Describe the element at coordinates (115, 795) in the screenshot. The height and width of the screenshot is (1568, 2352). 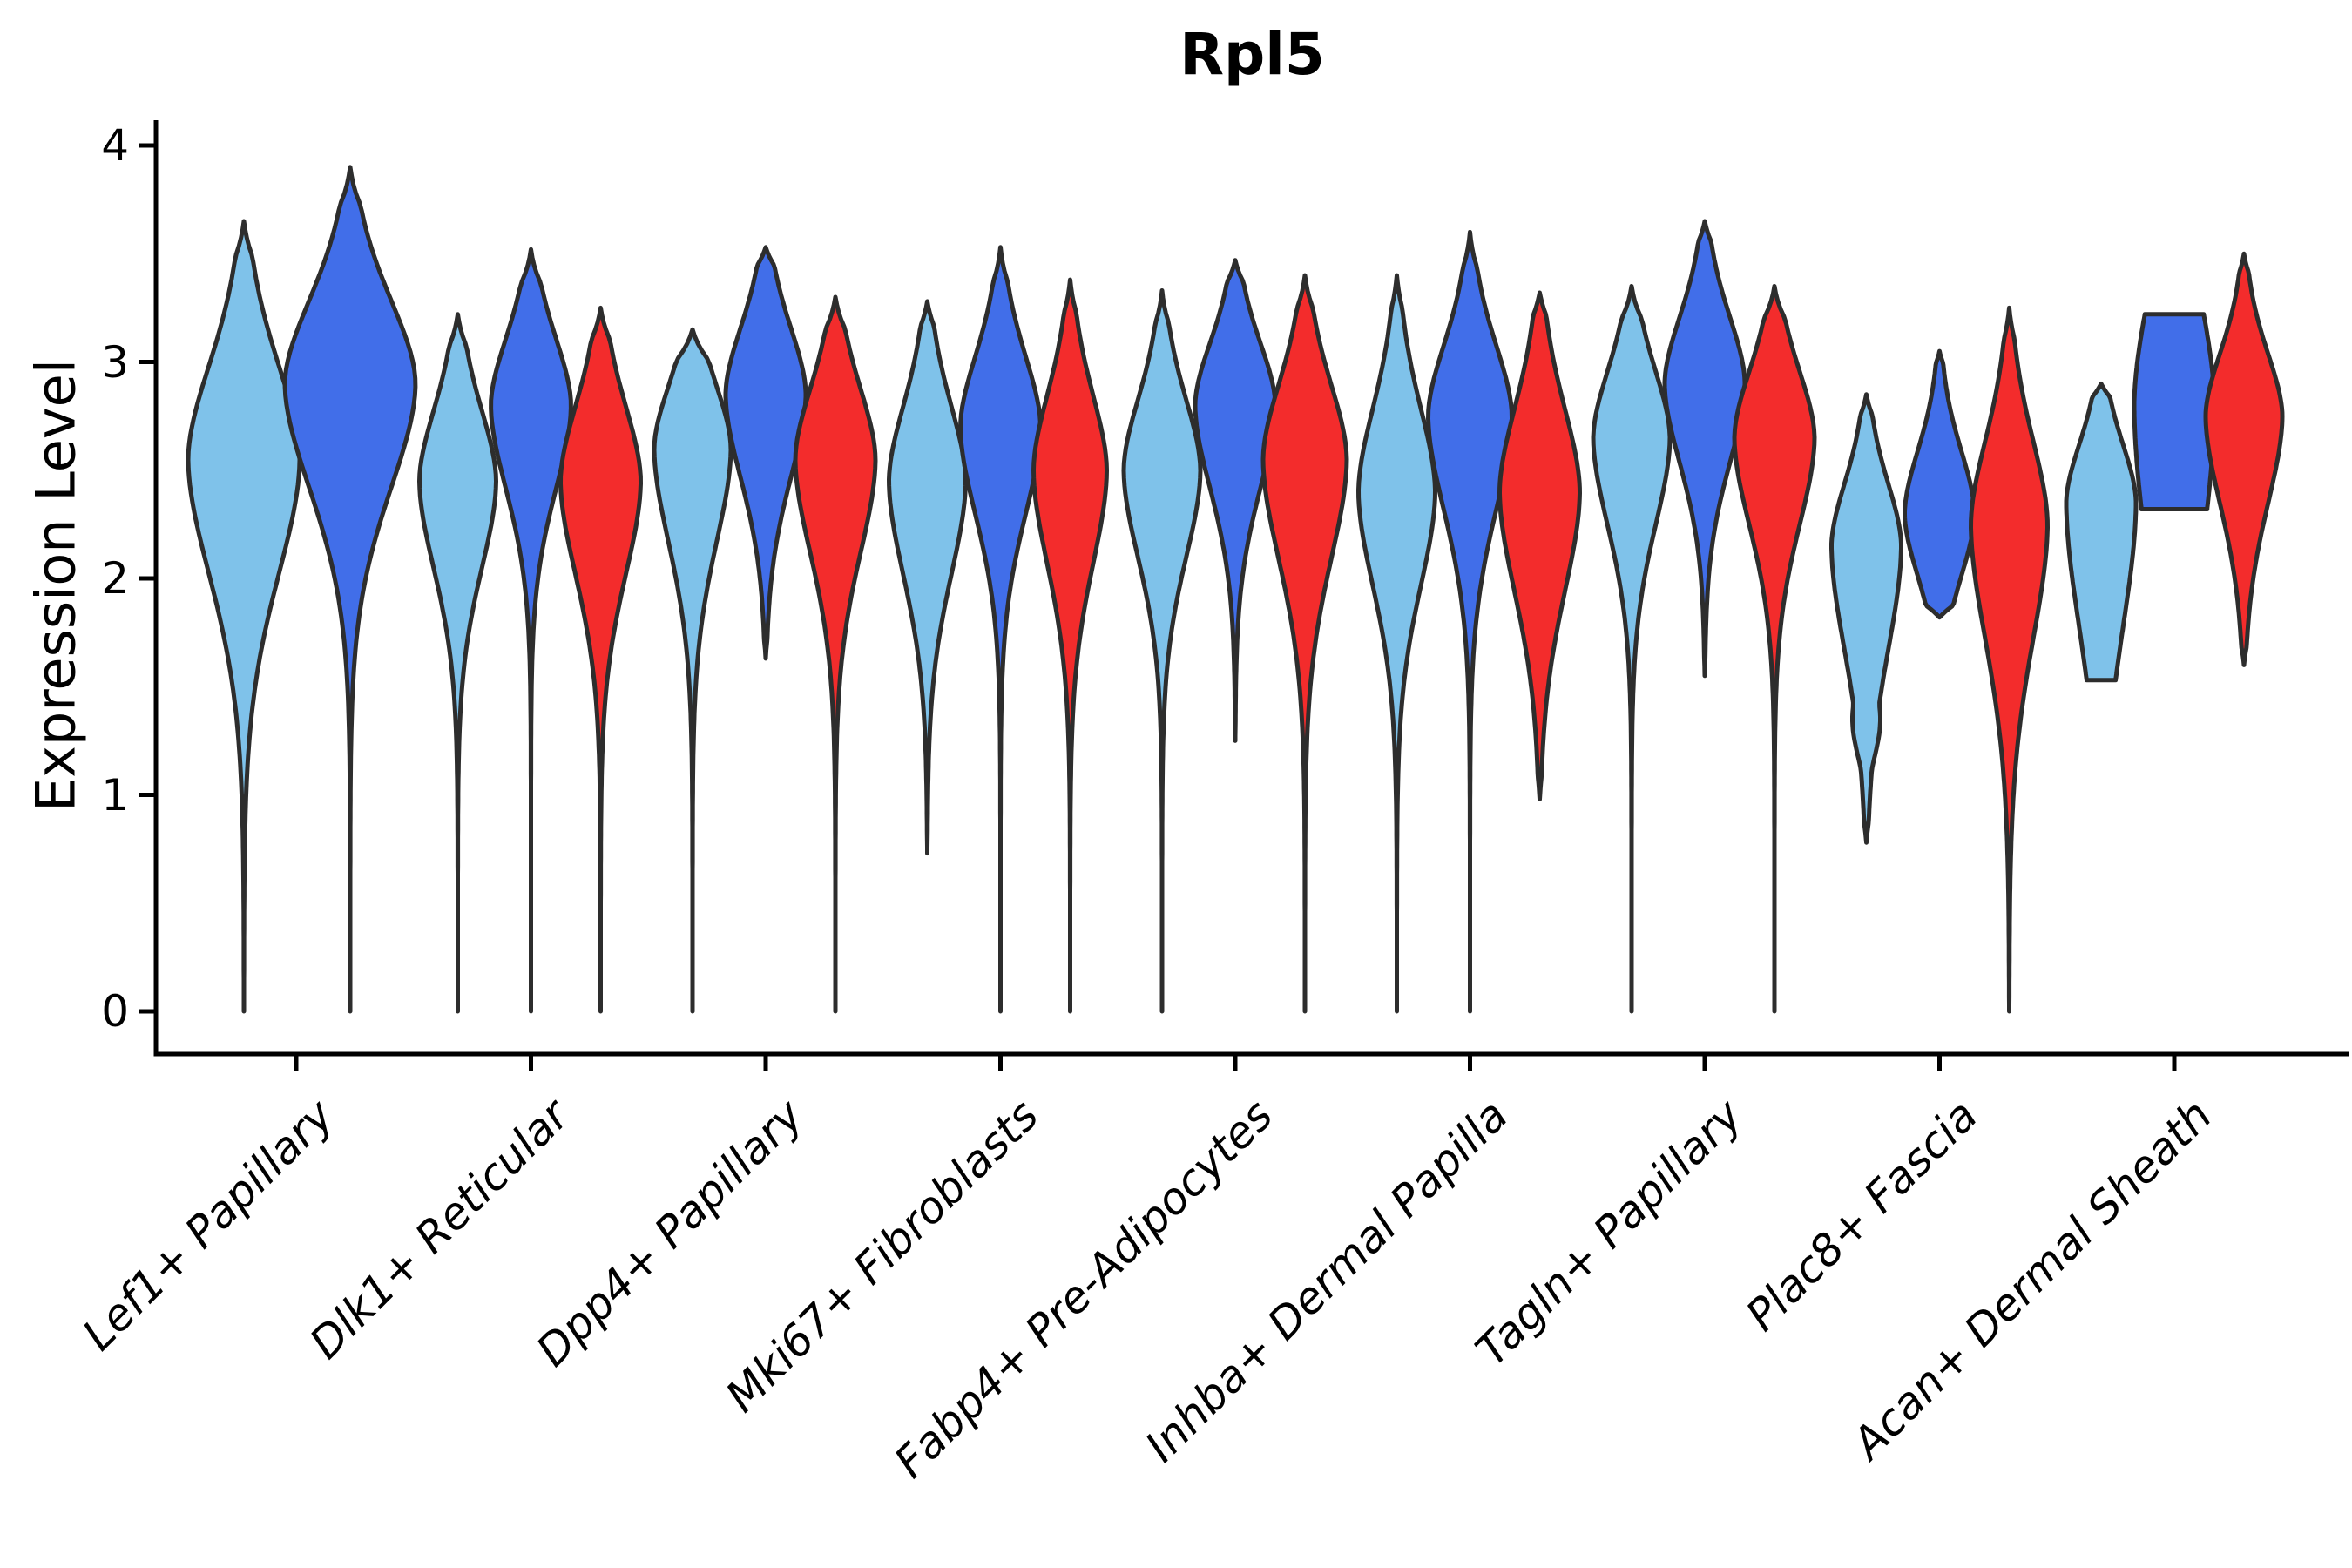
I see `y-tick-label-1: 1` at that location.